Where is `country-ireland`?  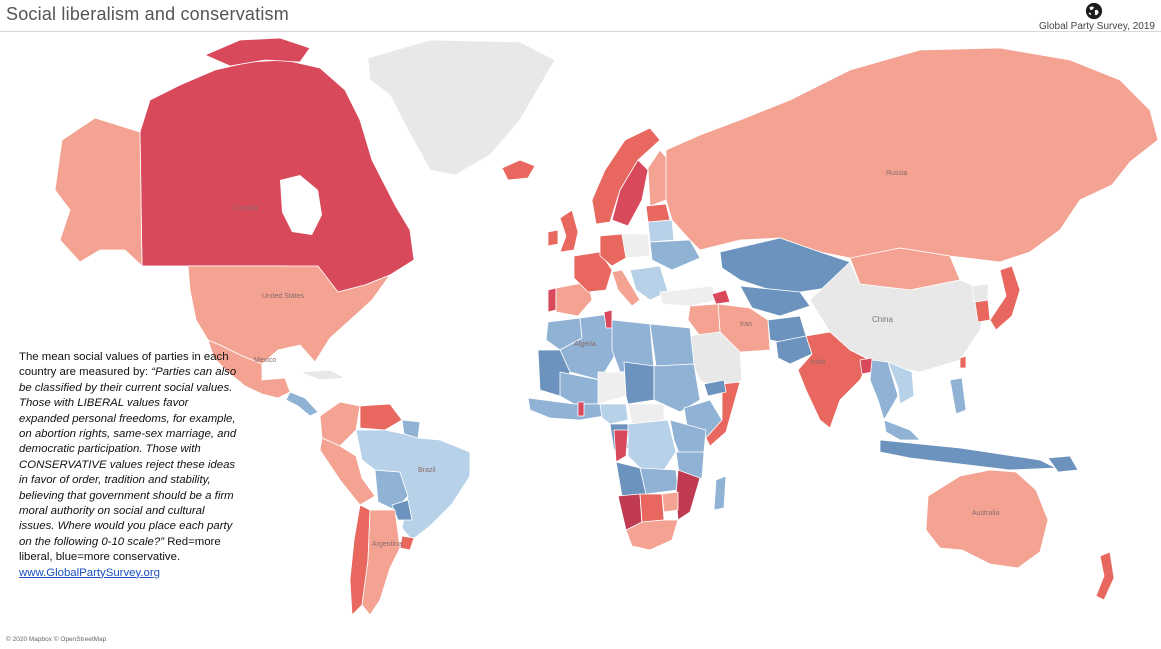
country-ireland is located at coordinates (553, 238).